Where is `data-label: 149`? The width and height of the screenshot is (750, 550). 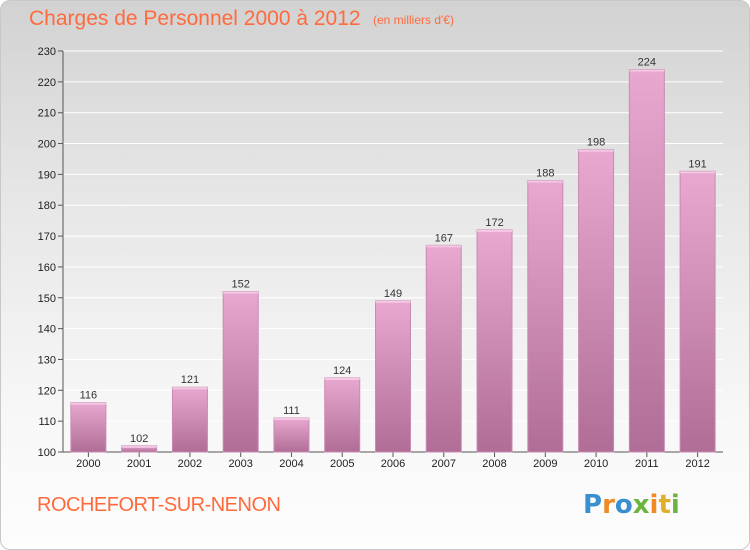
data-label: 149 is located at coordinates (393, 294).